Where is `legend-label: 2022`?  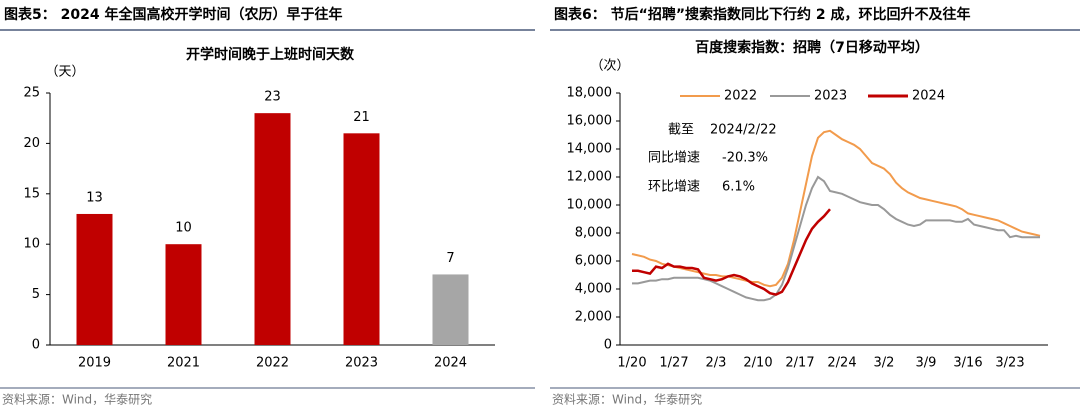 legend-label: 2022 is located at coordinates (740, 96).